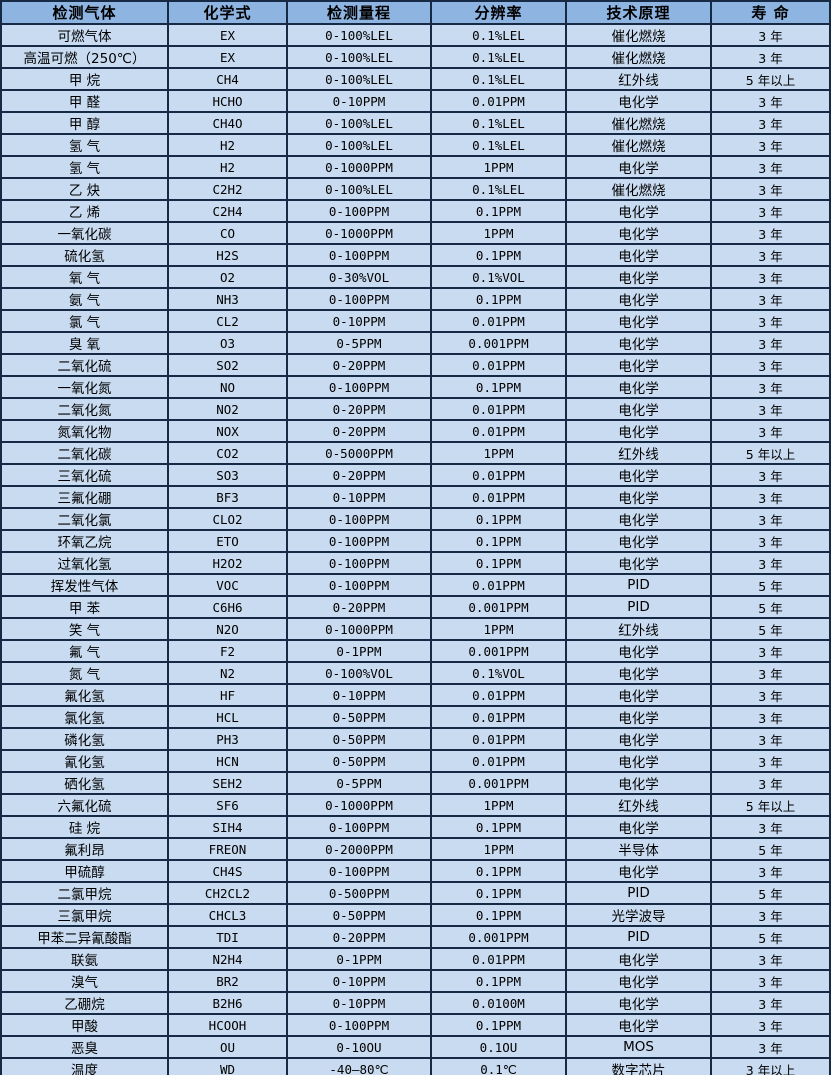  What do you see at coordinates (415, 277) in the screenshot?
I see `table-row: 氧 气 O2 0-30%VOL 0.1%VOL 电化学 3 年` at bounding box center [415, 277].